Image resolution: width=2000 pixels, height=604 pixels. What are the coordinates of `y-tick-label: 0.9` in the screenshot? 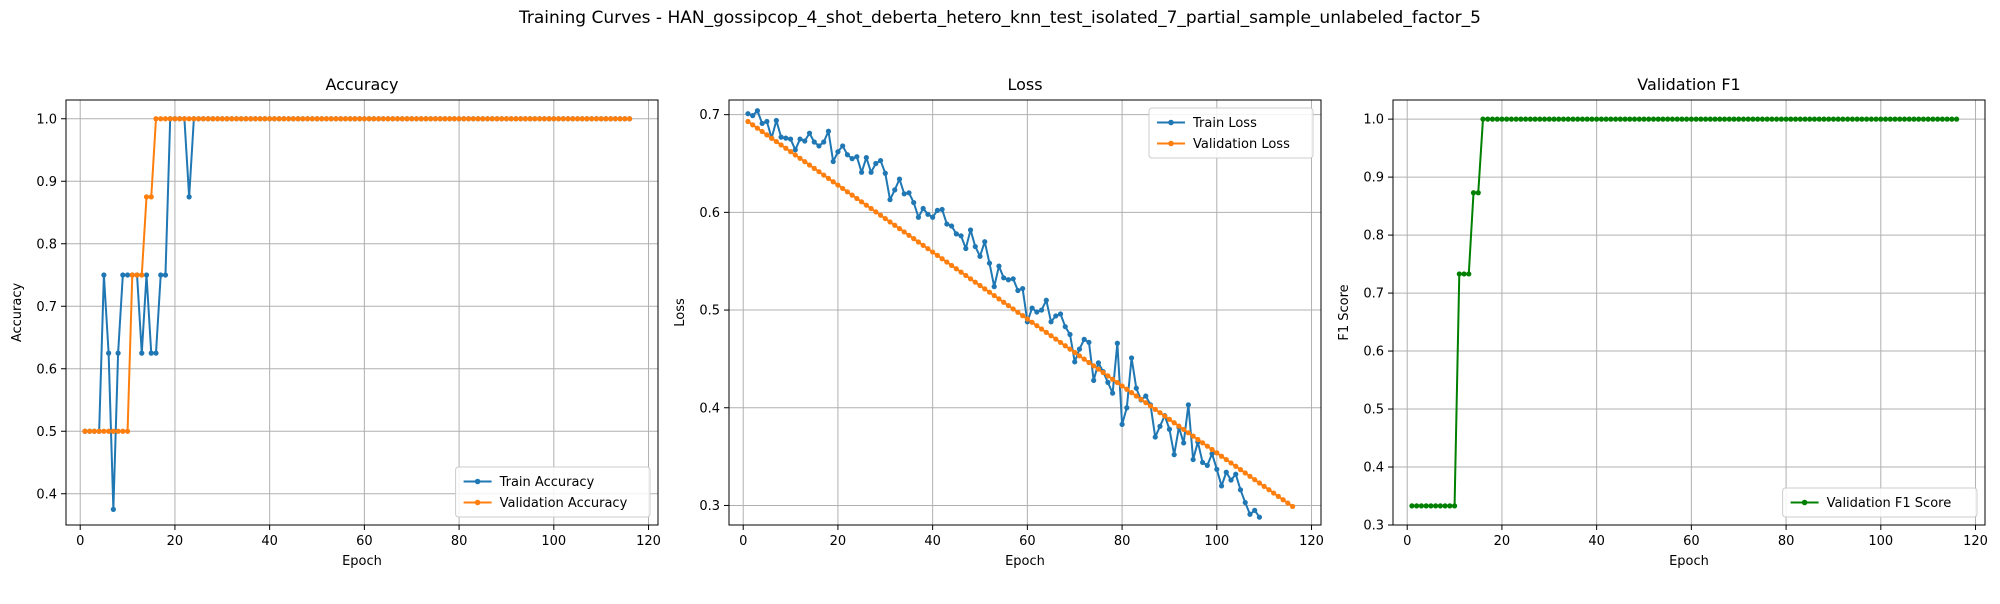 It's located at (46, 182).